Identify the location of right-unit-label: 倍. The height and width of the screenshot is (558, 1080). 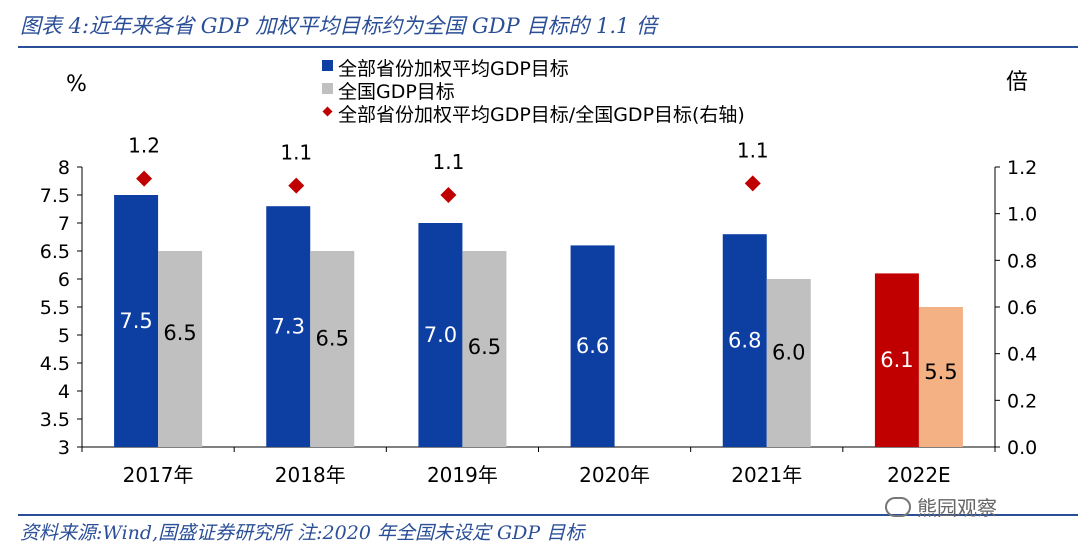
(1017, 82).